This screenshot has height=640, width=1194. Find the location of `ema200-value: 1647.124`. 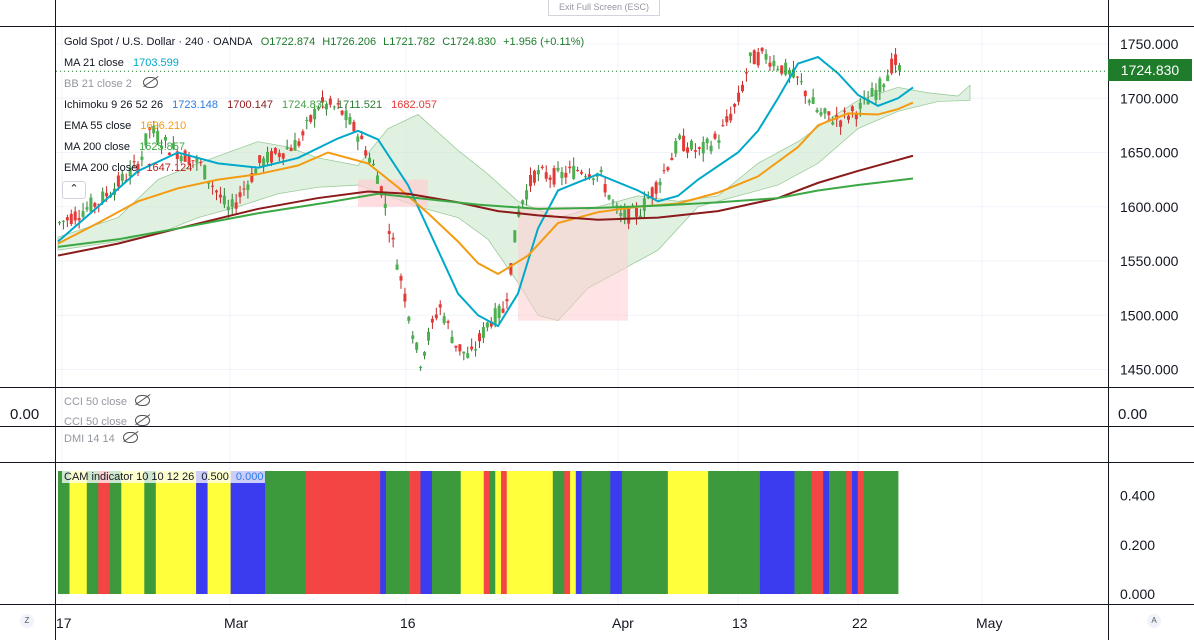

ema200-value: 1647.124 is located at coordinates (169, 168).